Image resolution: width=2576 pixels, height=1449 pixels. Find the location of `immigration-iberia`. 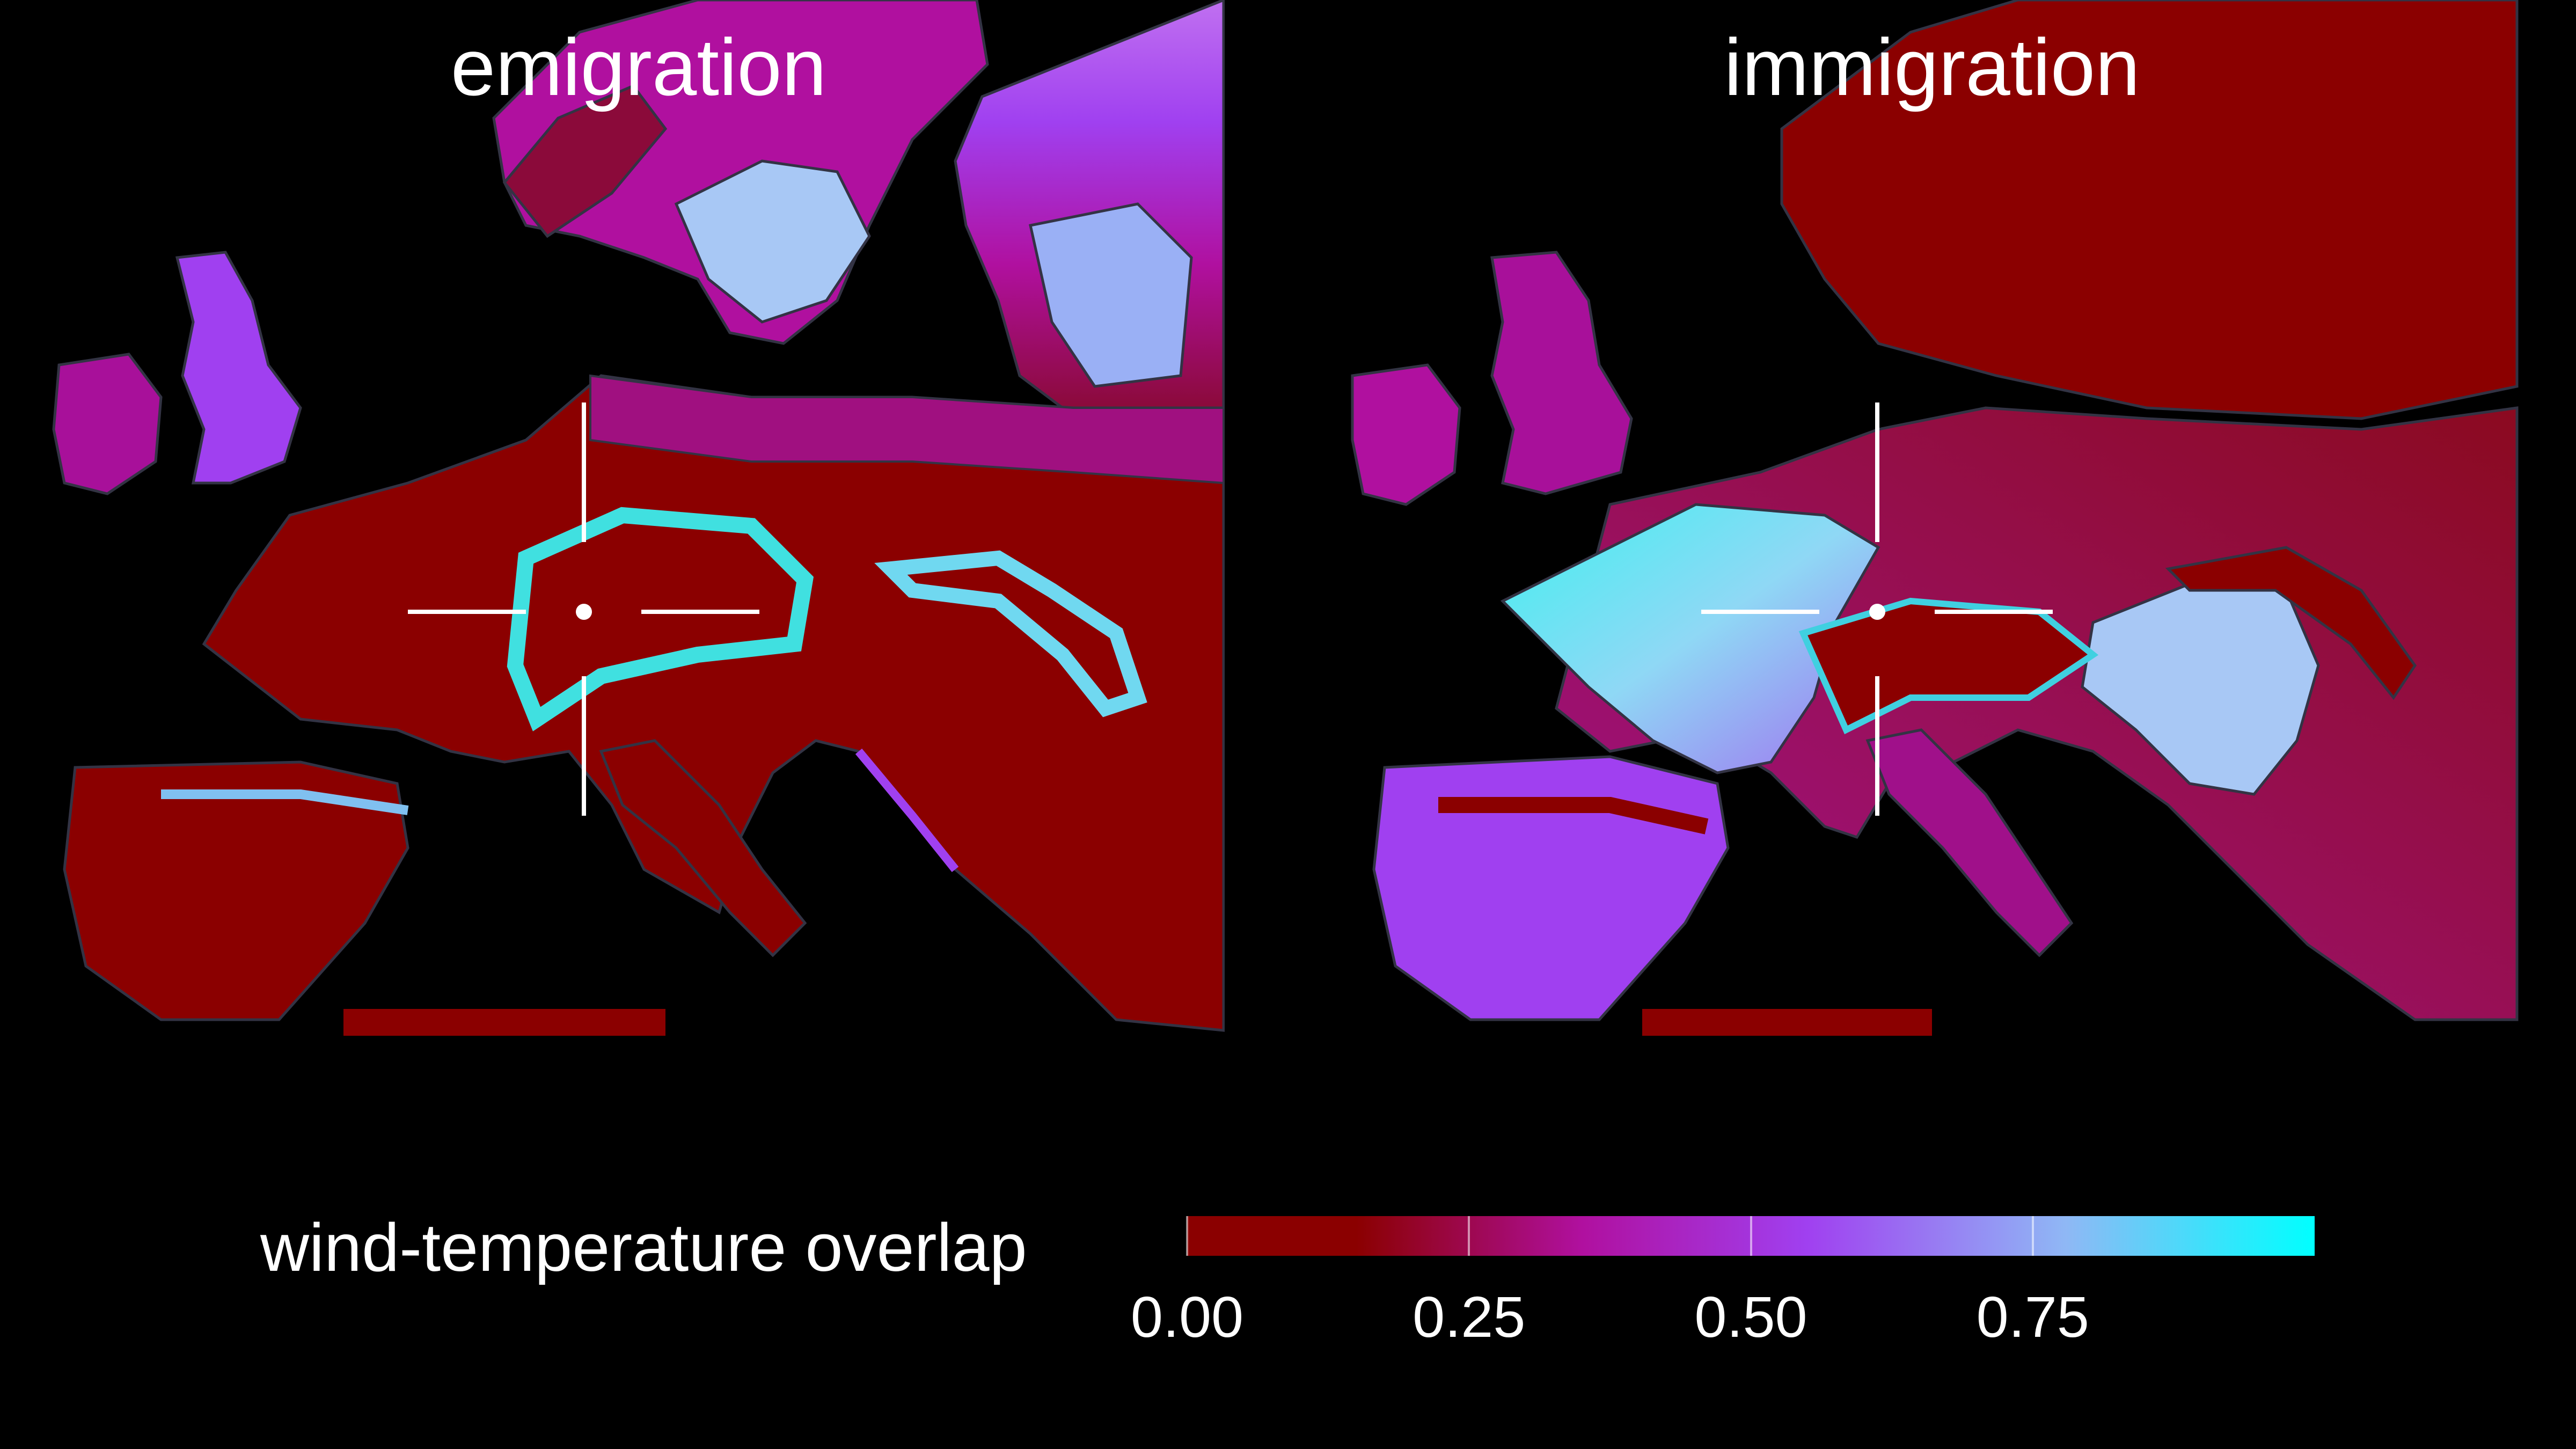

immigration-iberia is located at coordinates (1551, 888).